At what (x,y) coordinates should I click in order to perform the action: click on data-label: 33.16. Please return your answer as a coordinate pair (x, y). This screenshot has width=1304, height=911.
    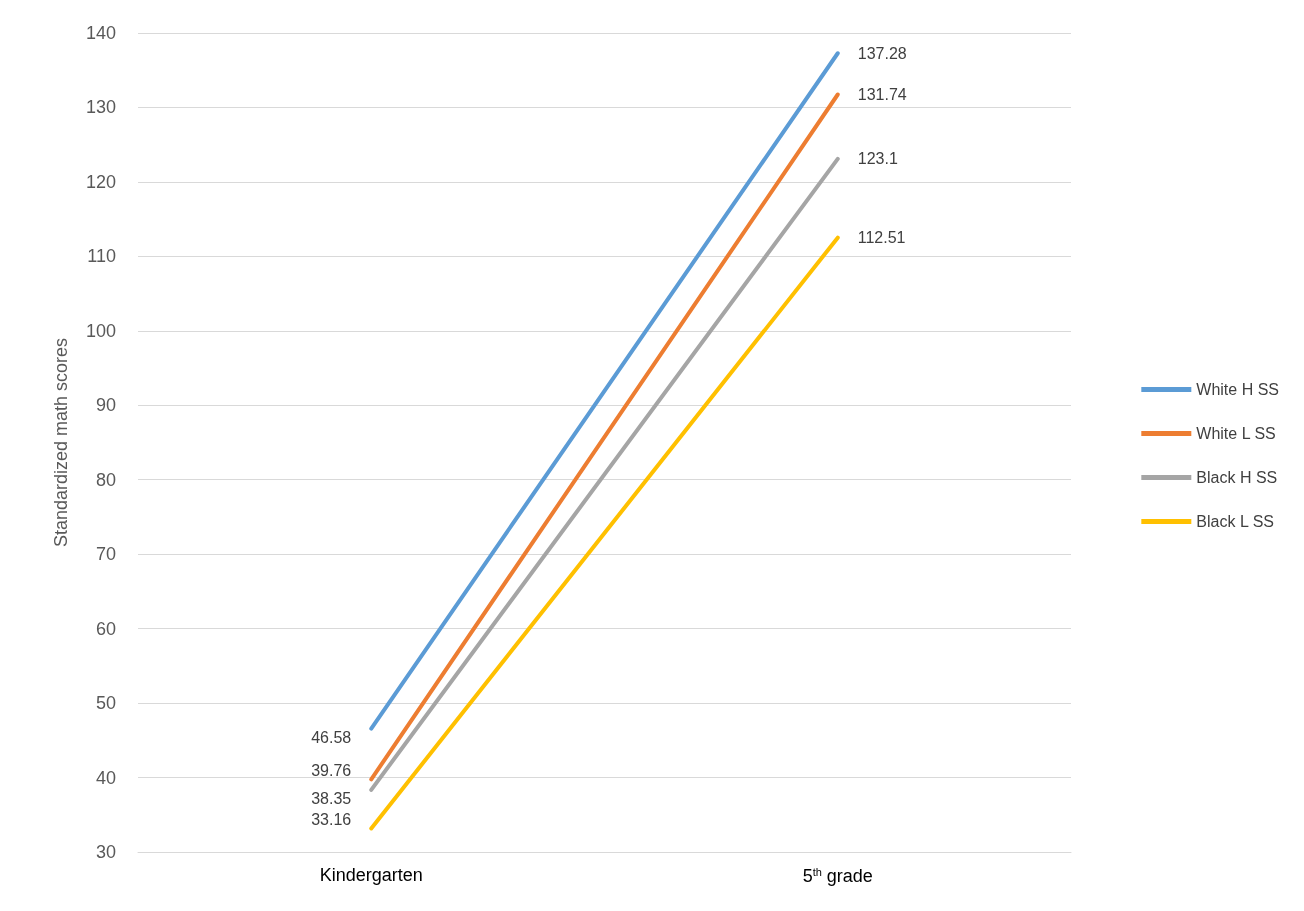
    Looking at the image, I should click on (331, 819).